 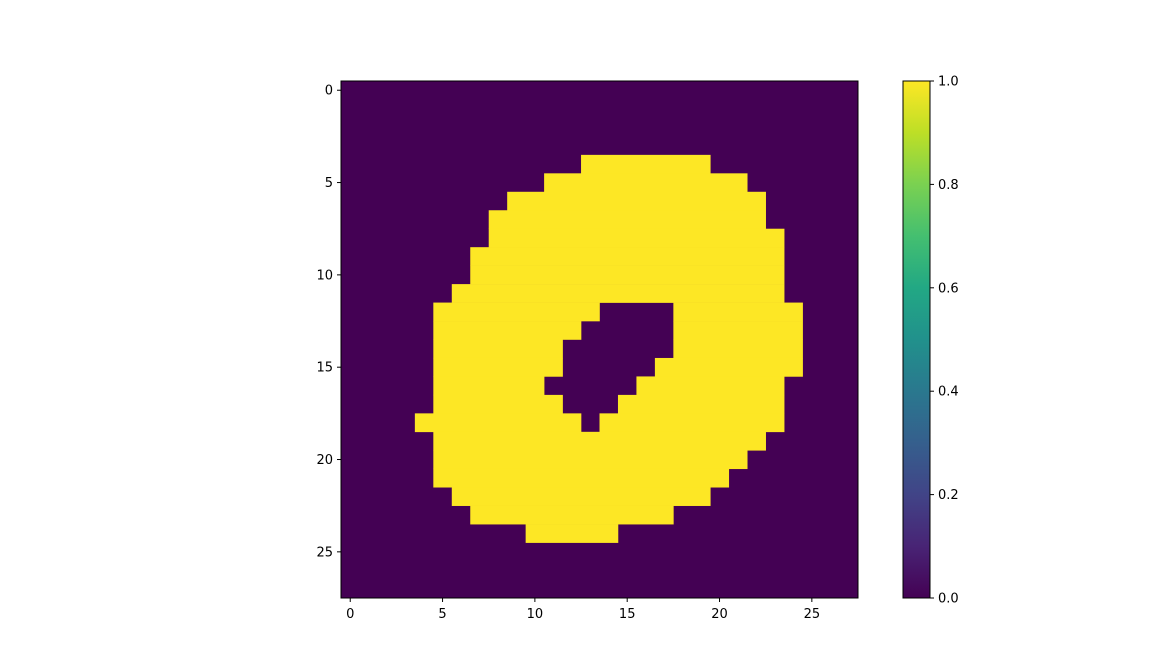 What do you see at coordinates (948, 288) in the screenshot?
I see `colorbar-tick-label: 0.6` at bounding box center [948, 288].